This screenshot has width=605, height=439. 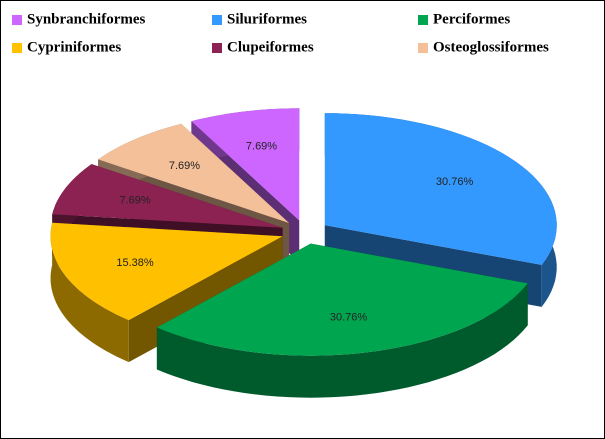 I want to click on legend-label: Perciformes, so click(x=471, y=19).